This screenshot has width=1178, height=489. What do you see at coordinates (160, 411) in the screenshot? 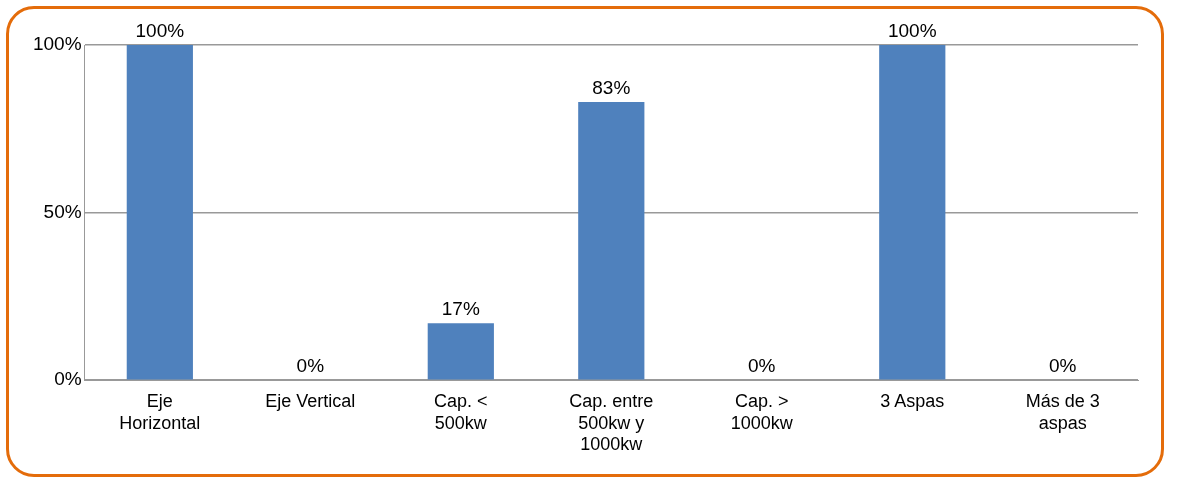
I see `x-tick-label: Eje Horizontal` at bounding box center [160, 411].